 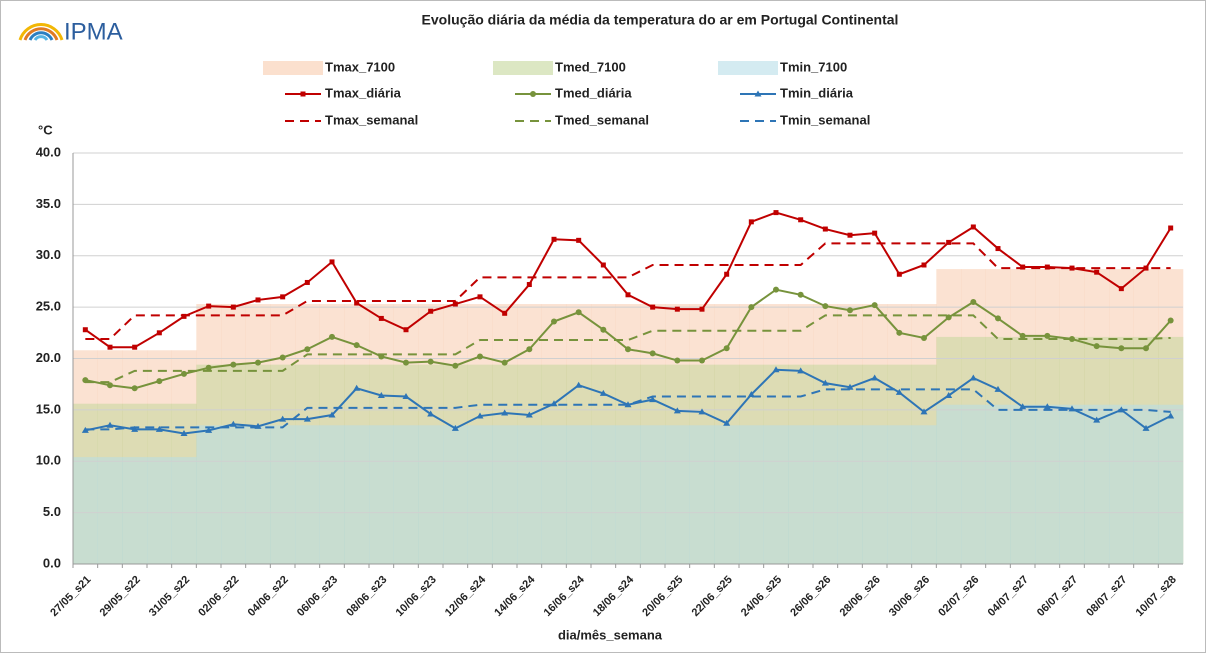 What do you see at coordinates (93, 31) in the screenshot?
I see `logo-text: IPMA` at bounding box center [93, 31].